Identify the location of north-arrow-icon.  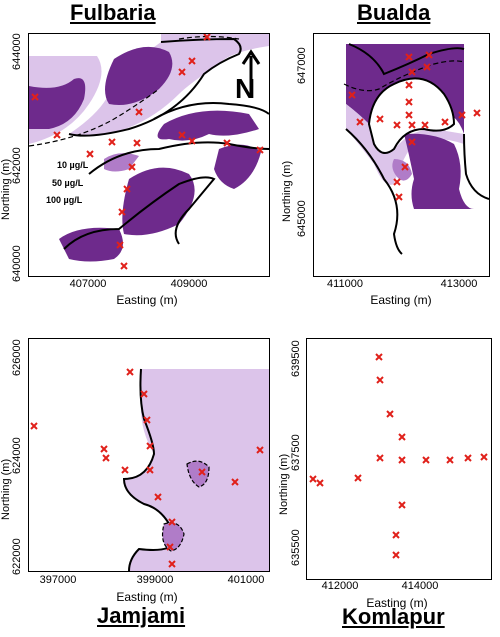
(251, 72).